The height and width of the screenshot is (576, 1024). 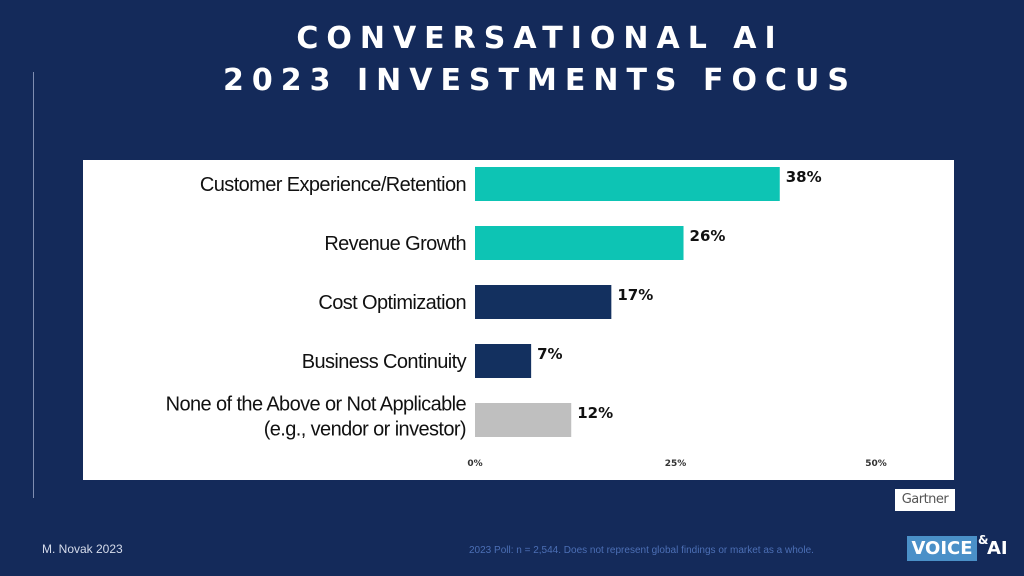 I want to click on x-tick-label-1: 25%, so click(x=676, y=464).